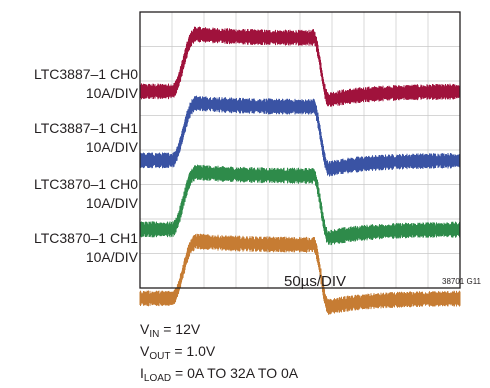  I want to click on trace-ltc3887-1-ch1, so click(300, 136).